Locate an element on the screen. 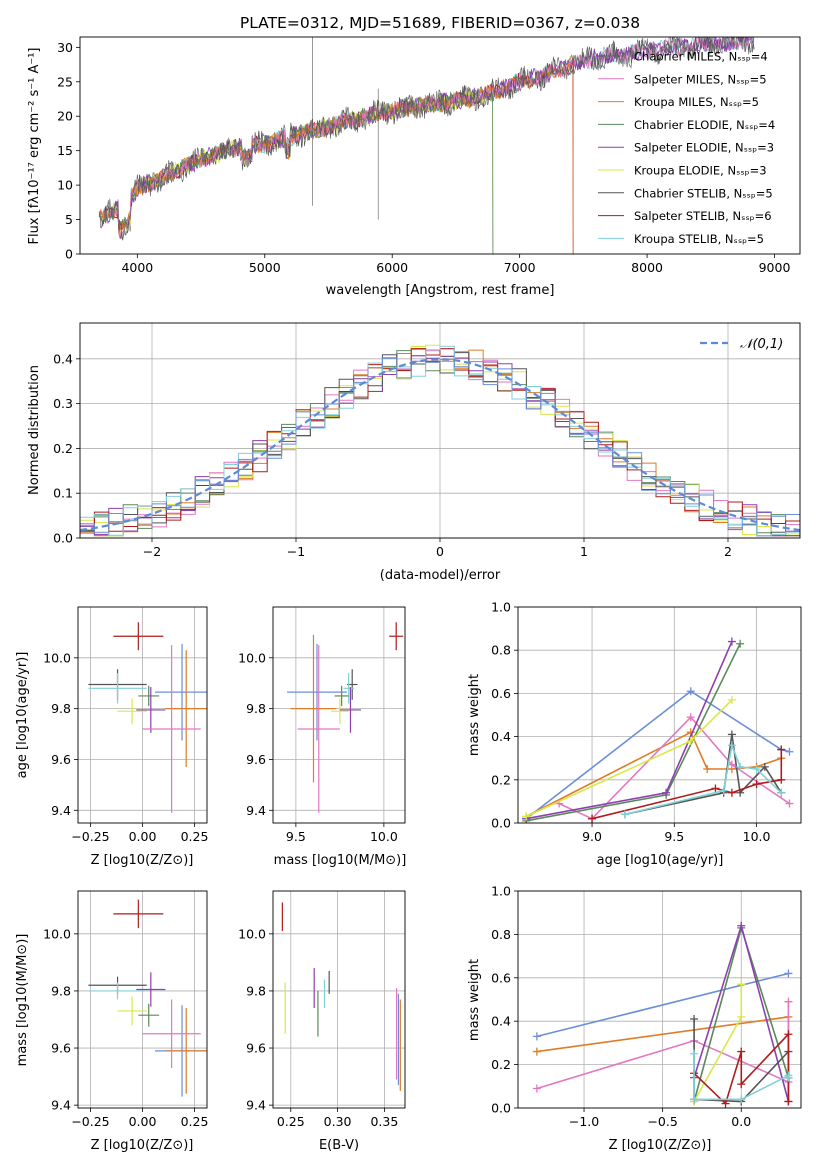 The width and height of the screenshot is (819, 1170). x-axis-label: age [log10(age/yr)] is located at coordinates (660, 860).